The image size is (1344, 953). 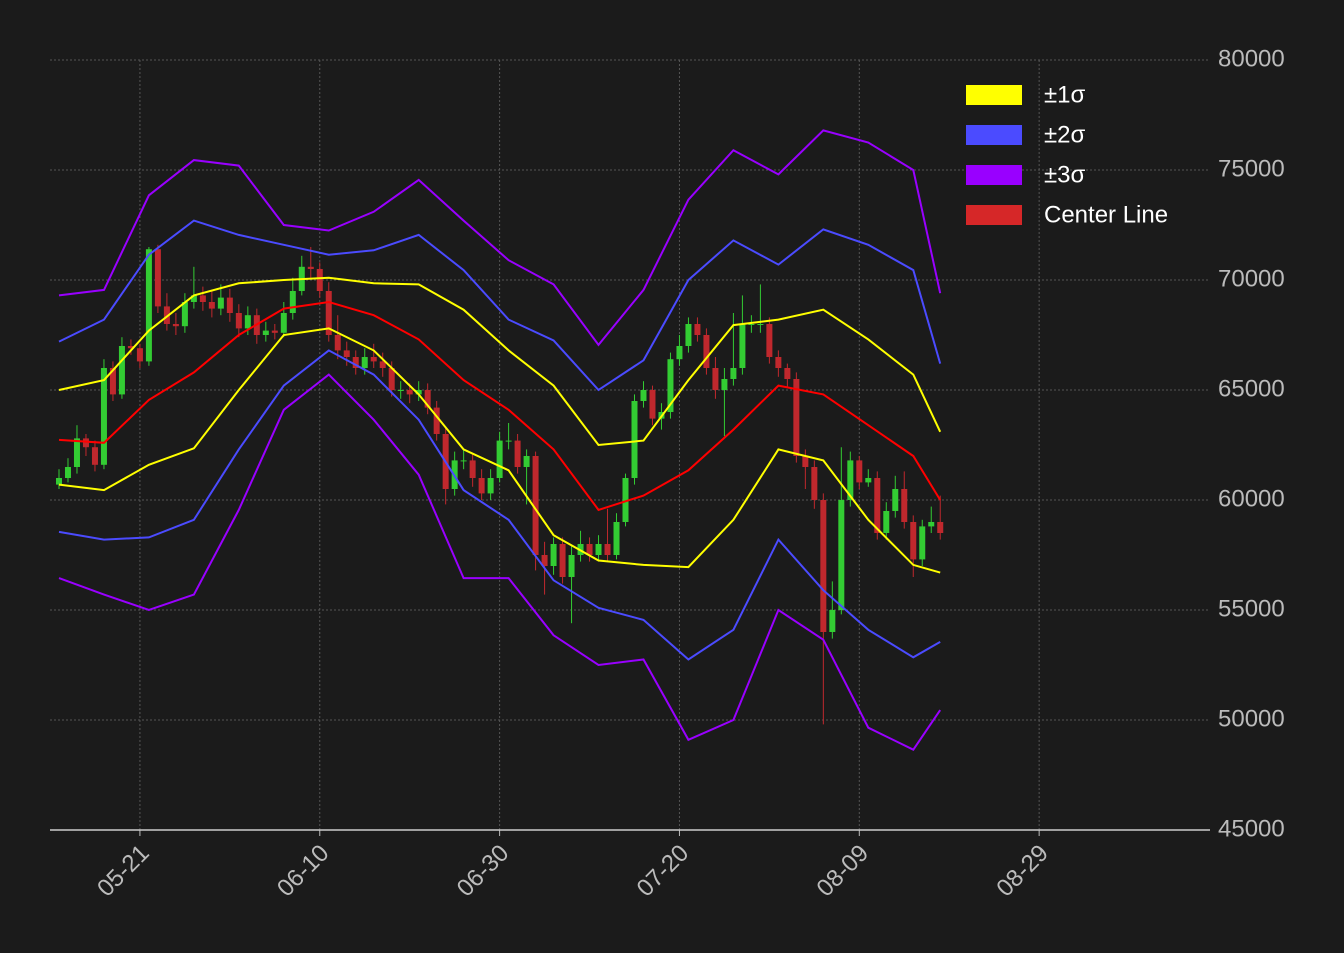 I want to click on x-tick-label: 08-29, so click(x=1022, y=871).